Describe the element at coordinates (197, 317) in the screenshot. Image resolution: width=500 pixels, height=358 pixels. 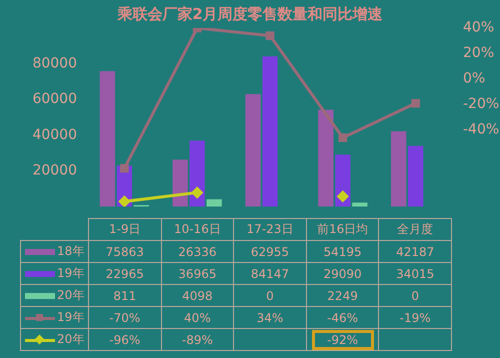
I see `data-label: 40%` at that location.